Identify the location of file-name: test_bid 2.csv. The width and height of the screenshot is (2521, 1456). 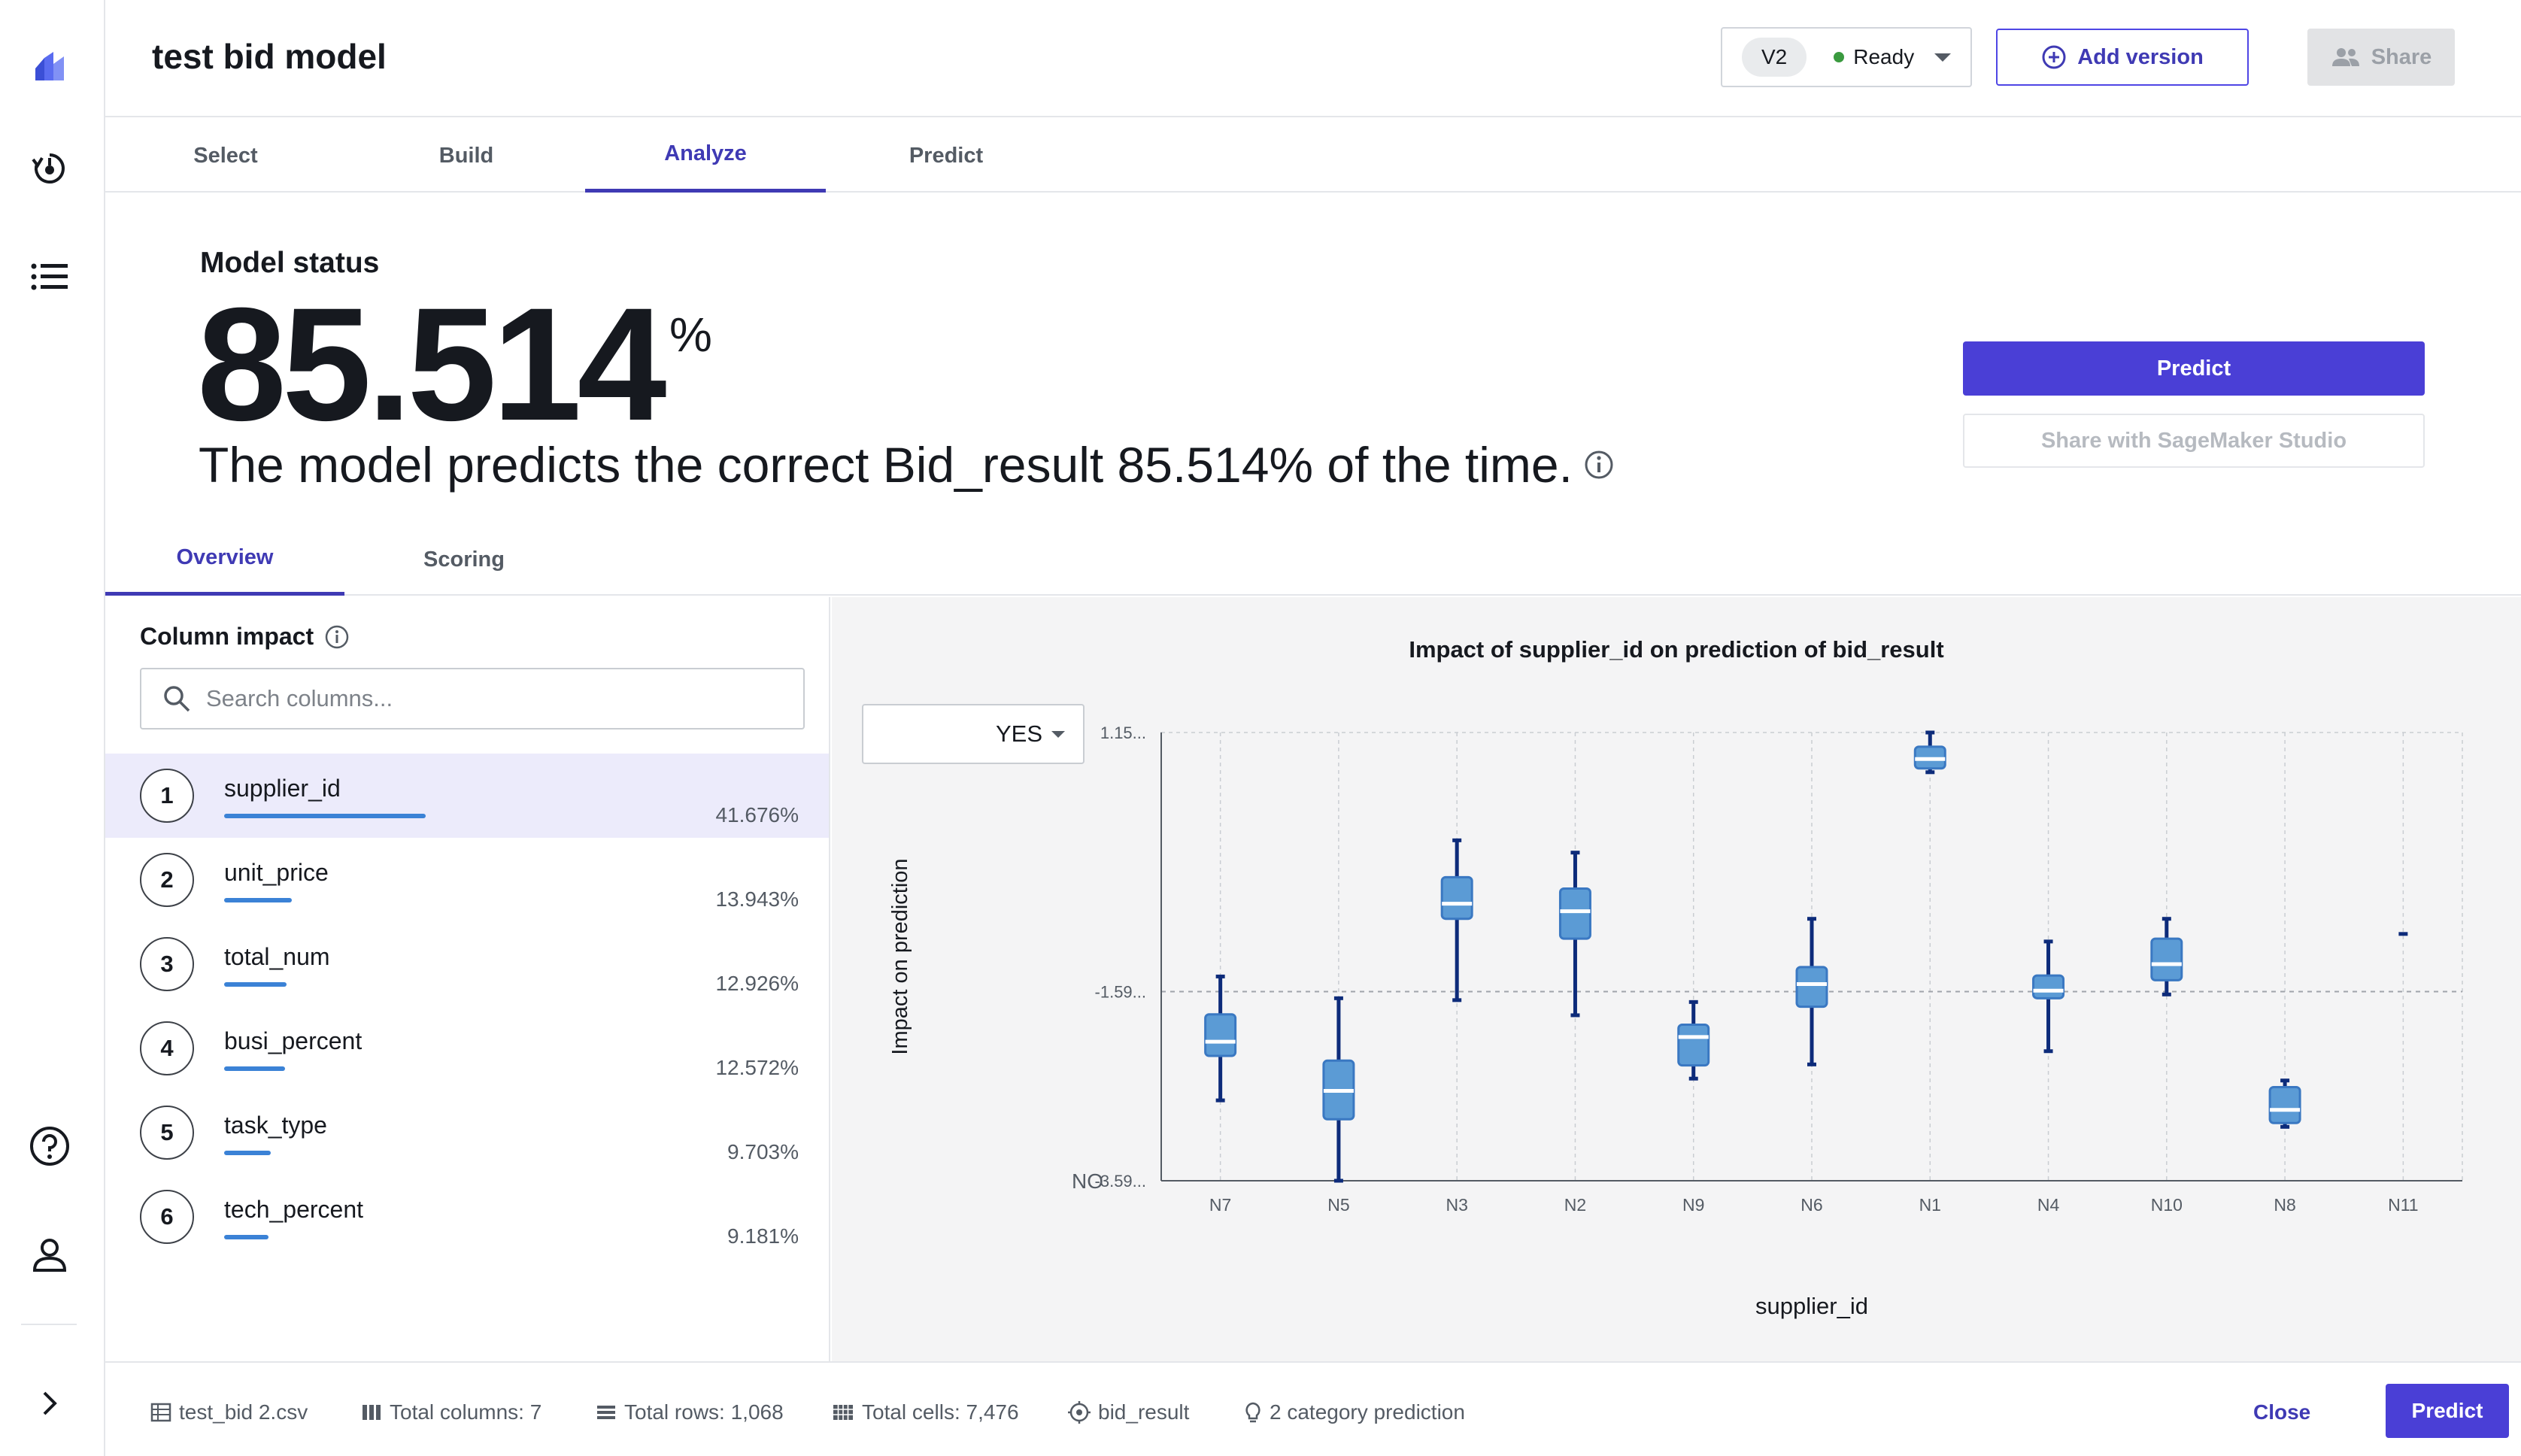
(243, 1412).